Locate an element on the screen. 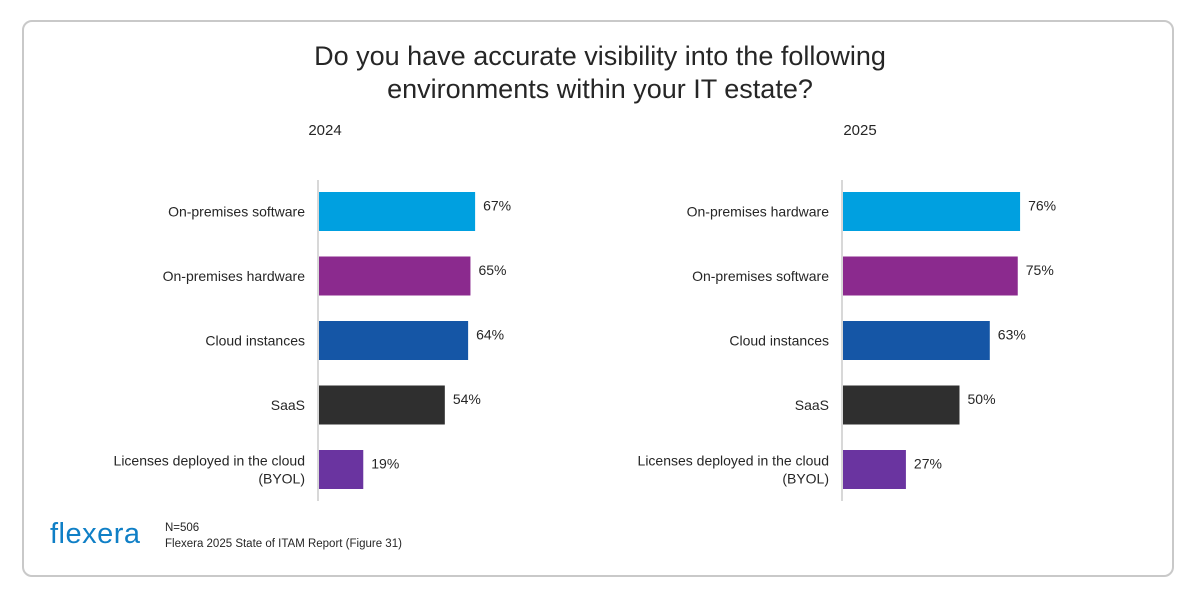 The width and height of the screenshot is (1200, 604). chart-2024-category-label-2: On-premises hardware is located at coordinates (234, 276).